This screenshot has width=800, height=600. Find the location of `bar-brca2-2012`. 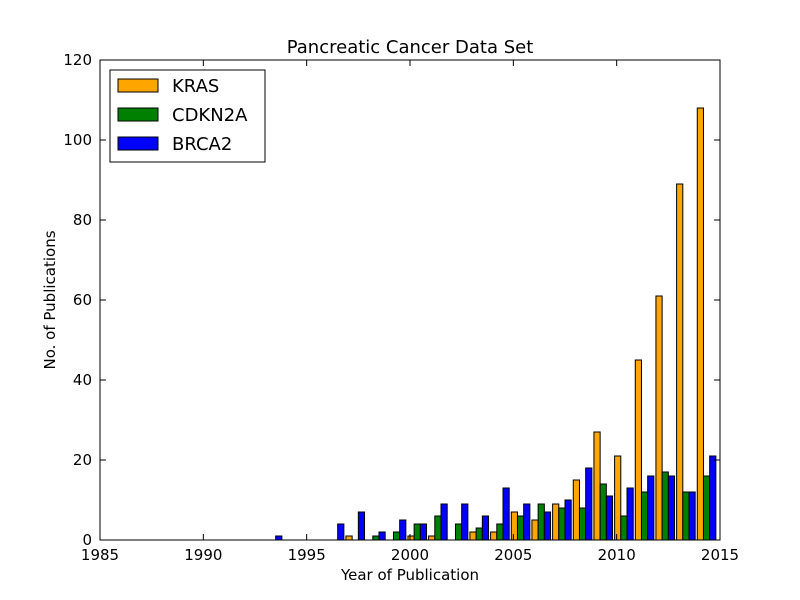

bar-brca2-2012 is located at coordinates (671, 508).